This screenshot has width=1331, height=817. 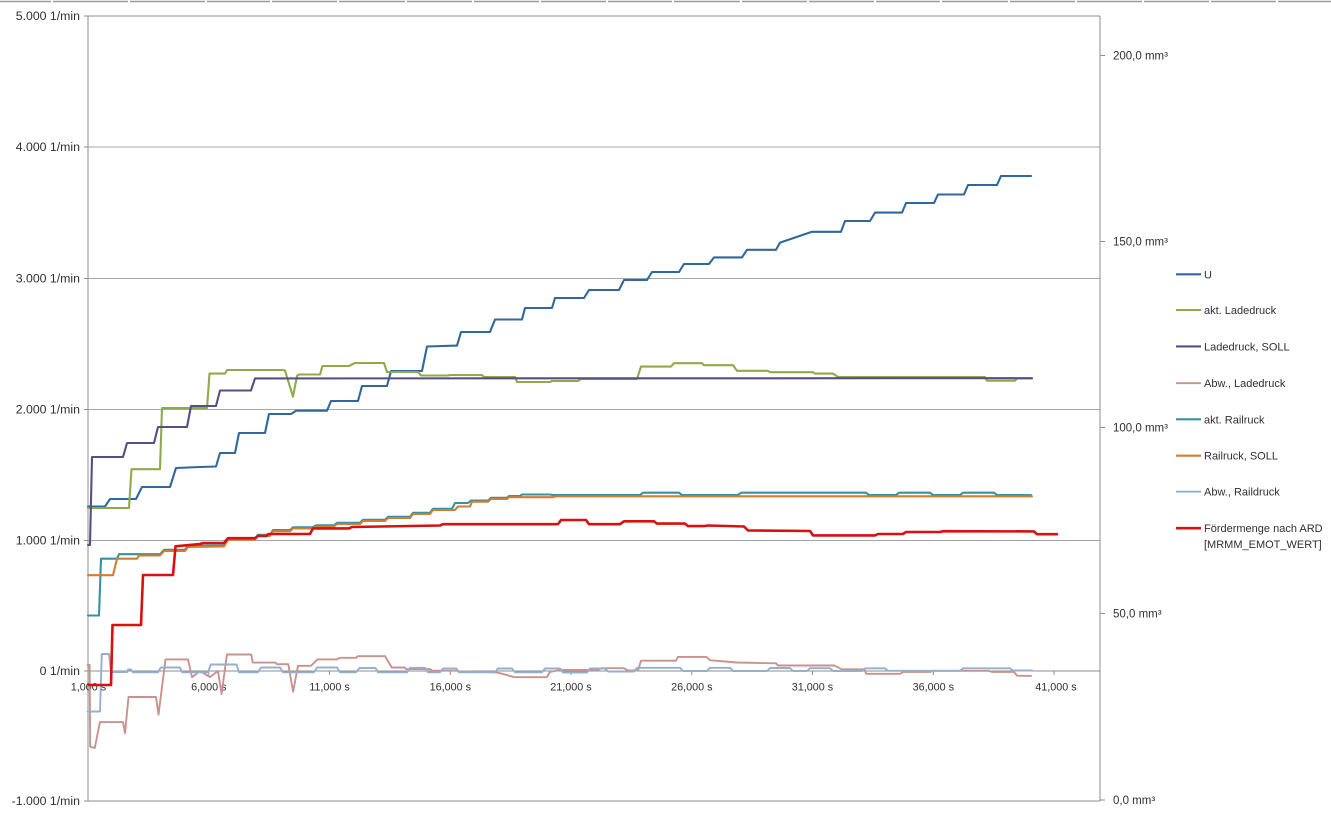 I want to click on svg-text: Abw., Ladedruck, so click(x=1245, y=384).